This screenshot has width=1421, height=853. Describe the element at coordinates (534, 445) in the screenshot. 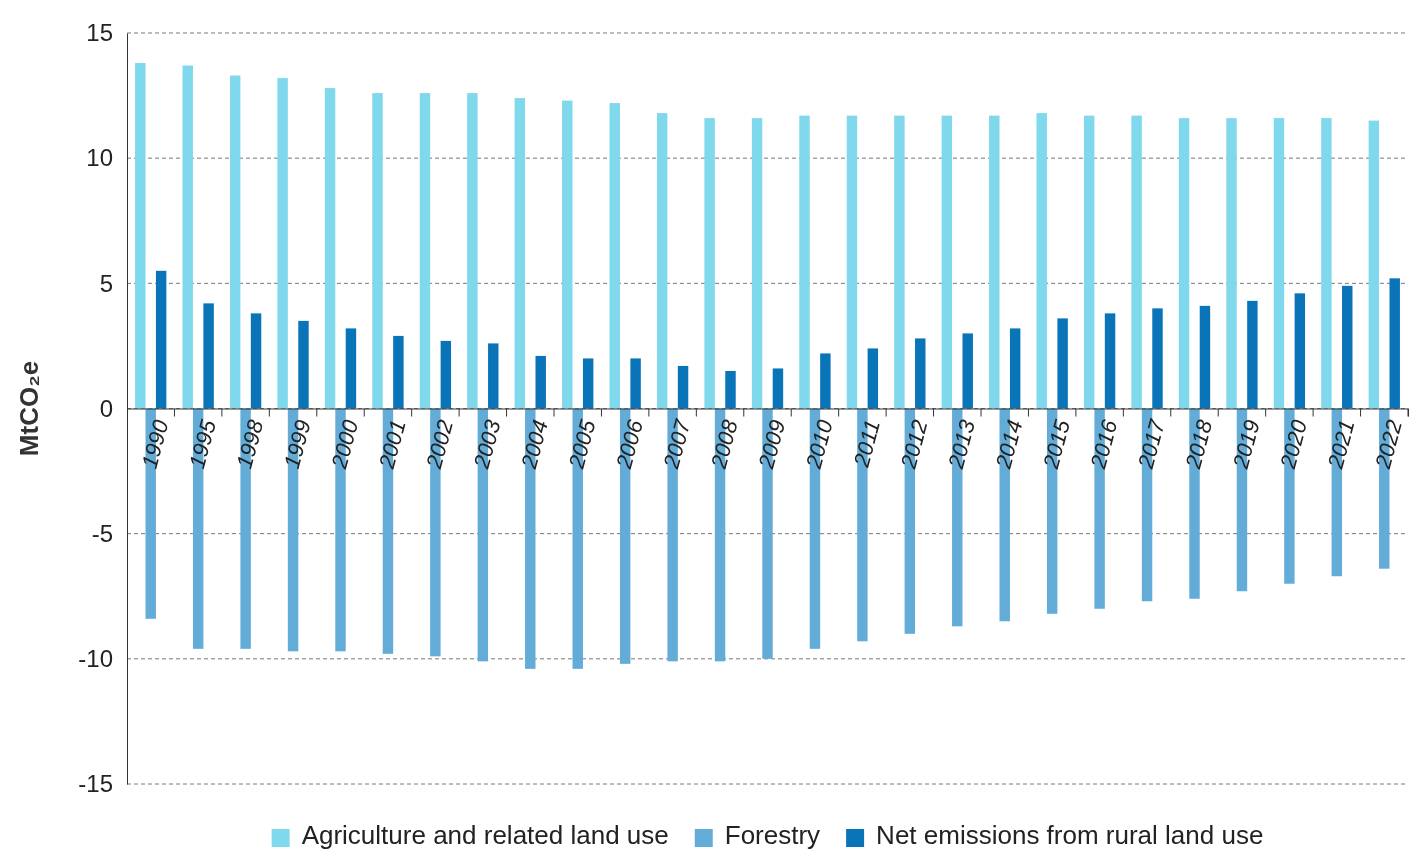

I see `x-tick-label: 2004` at that location.